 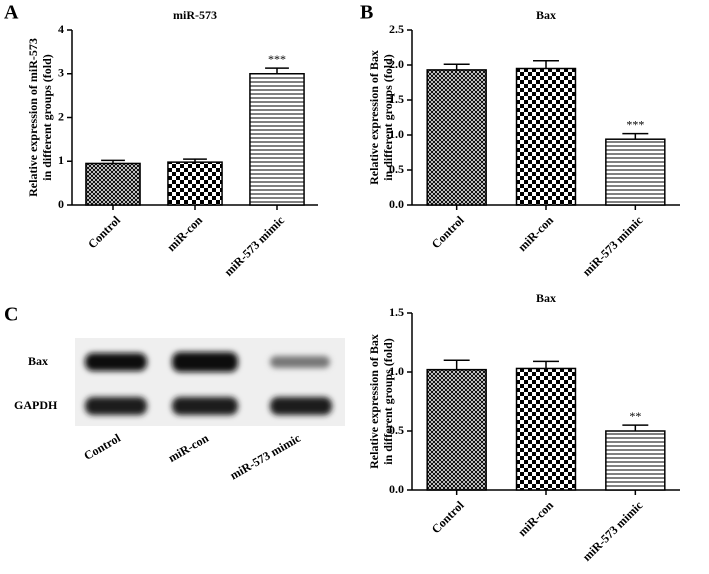 What do you see at coordinates (188, 448) in the screenshot?
I see `blot-lane-label: miR-con` at bounding box center [188, 448].